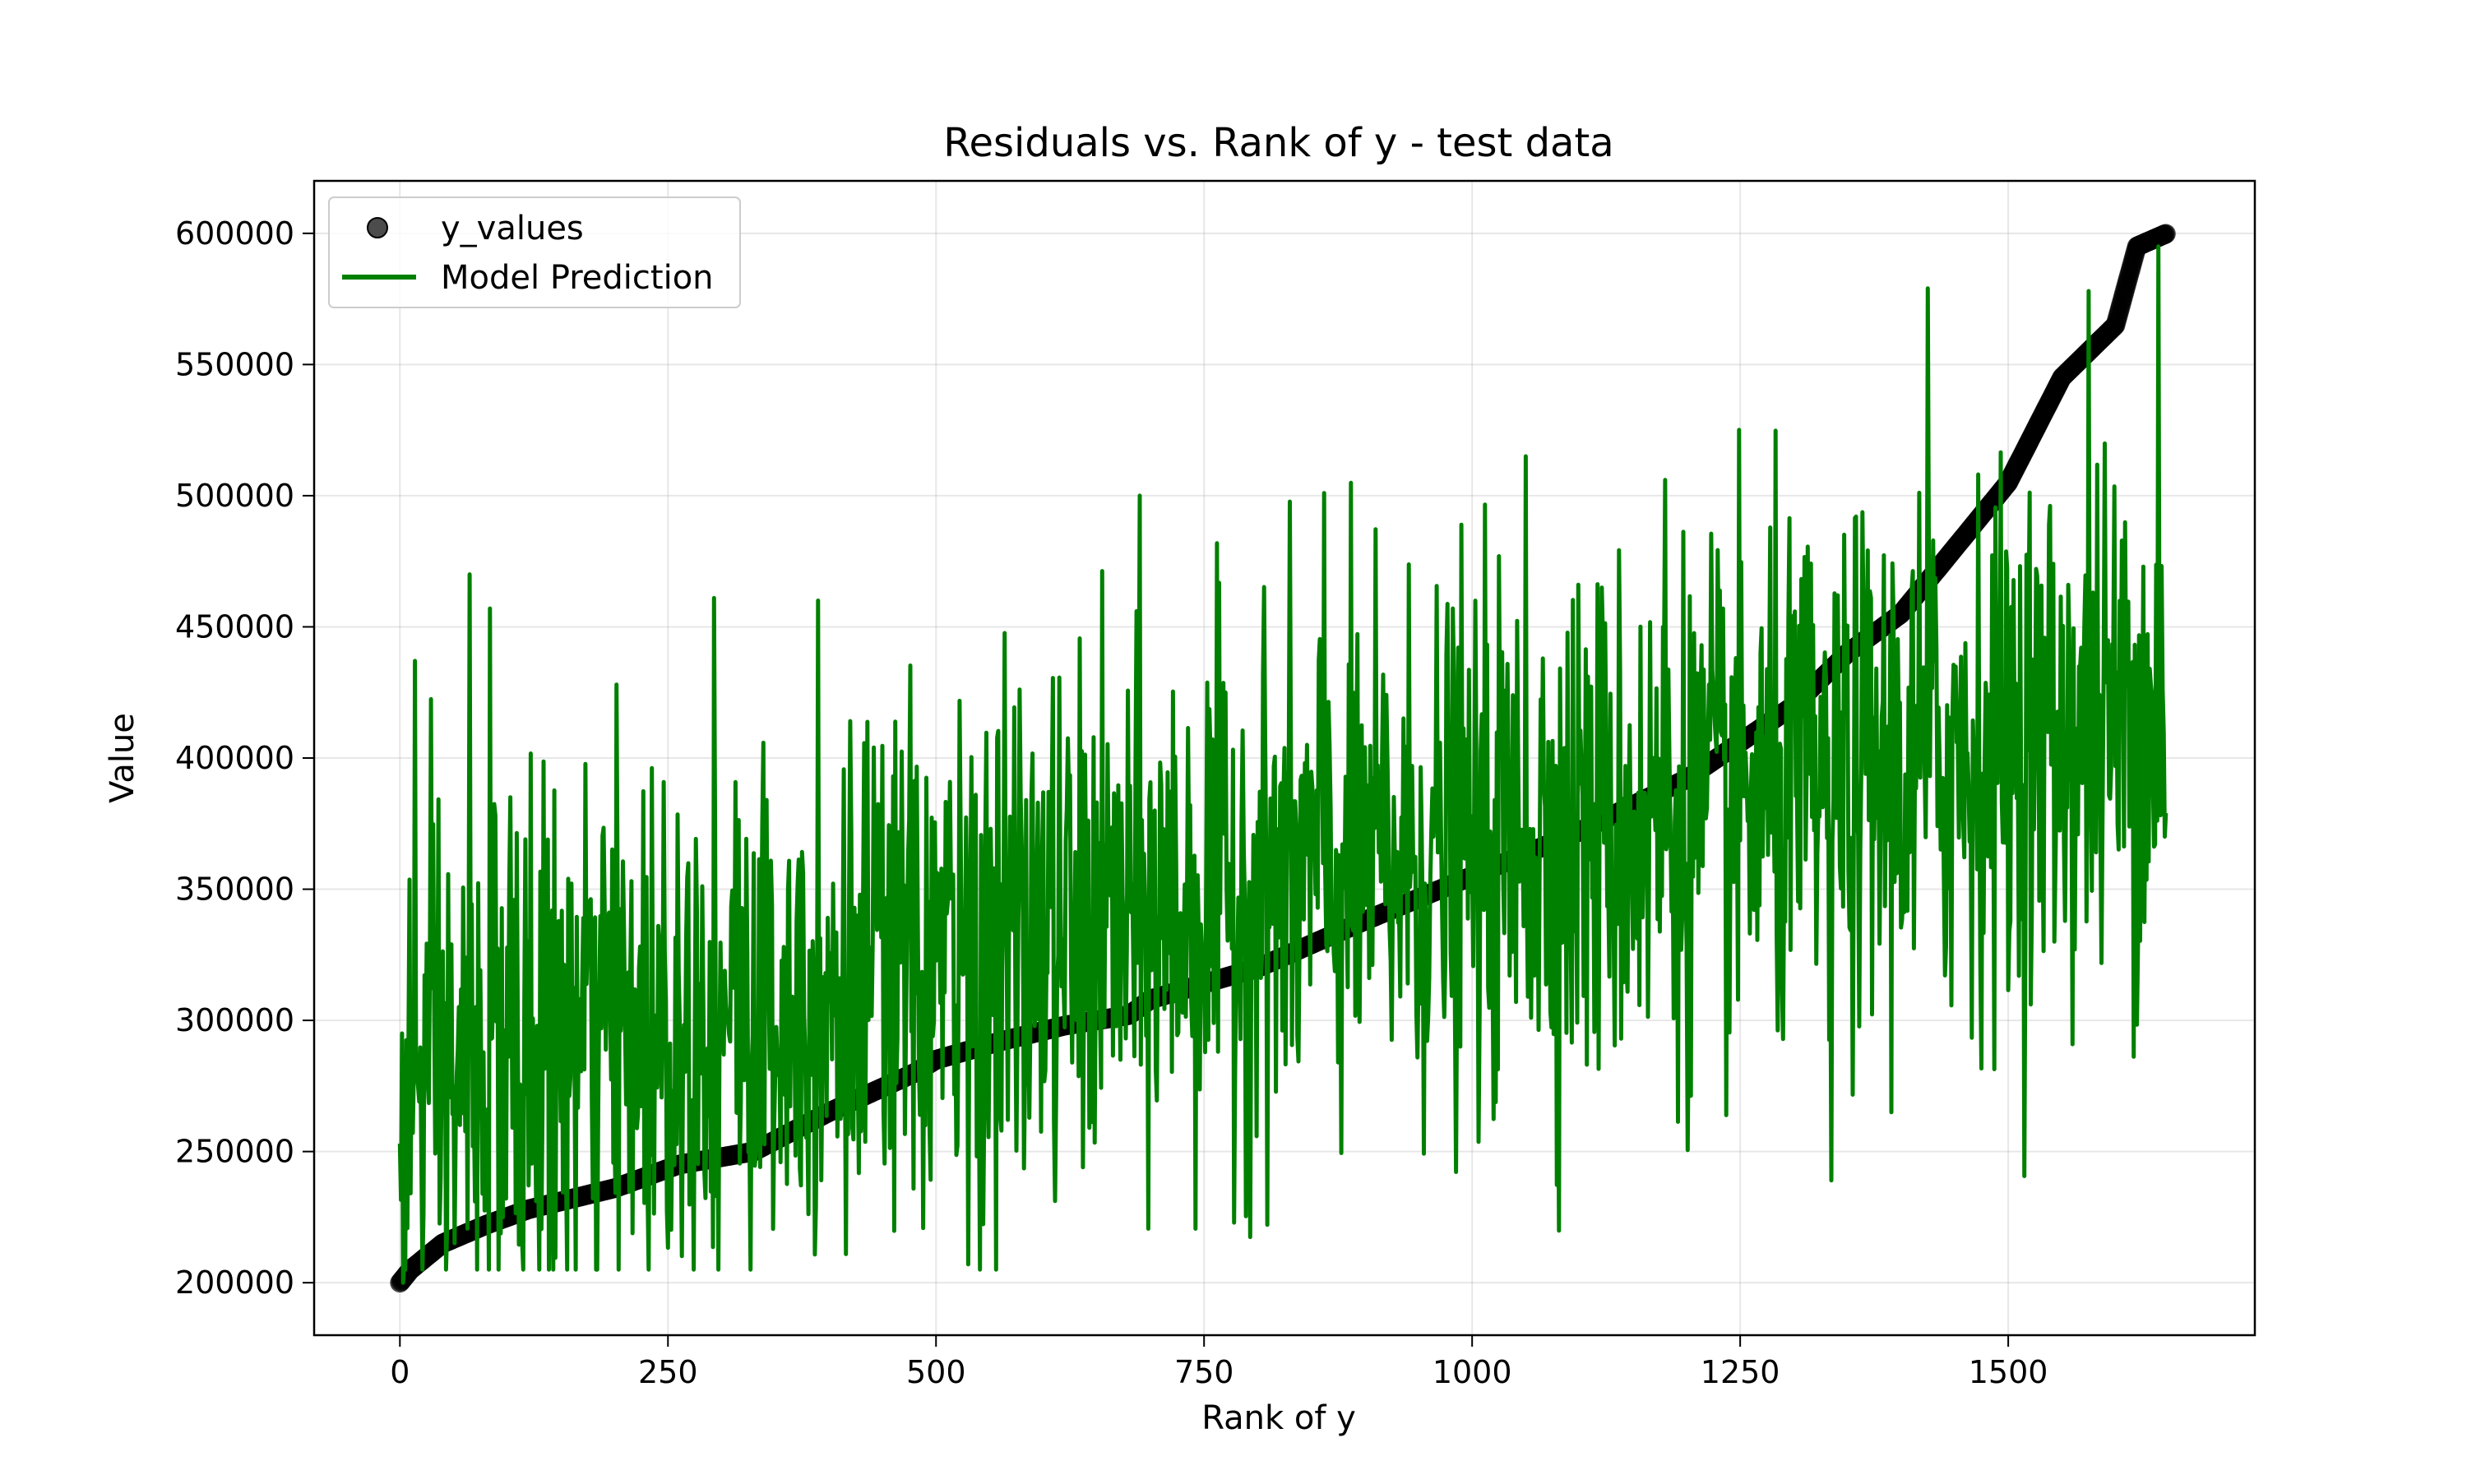 Image resolution: width=2467 pixels, height=1484 pixels. Describe the element at coordinates (235, 758) in the screenshot. I see `y-tick-label: 400000` at that location.